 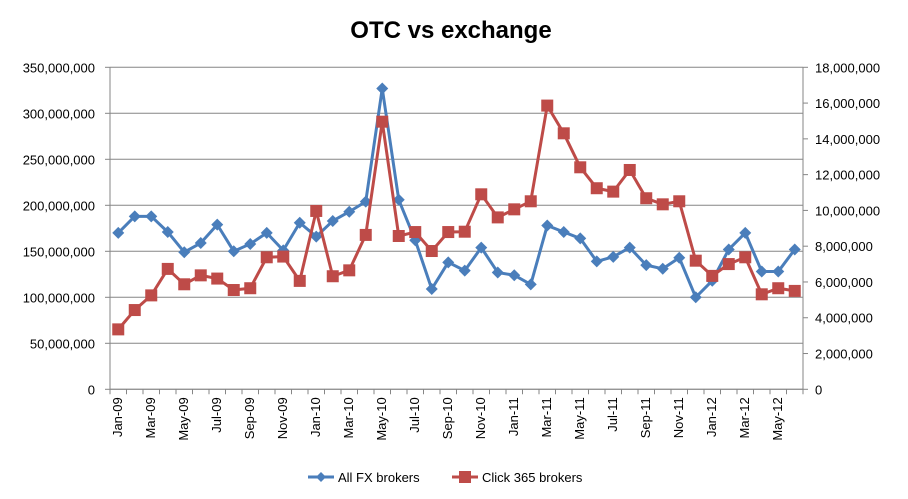 What do you see at coordinates (249, 418) in the screenshot?
I see `x-axis-tick-label: Sep-09` at bounding box center [249, 418].